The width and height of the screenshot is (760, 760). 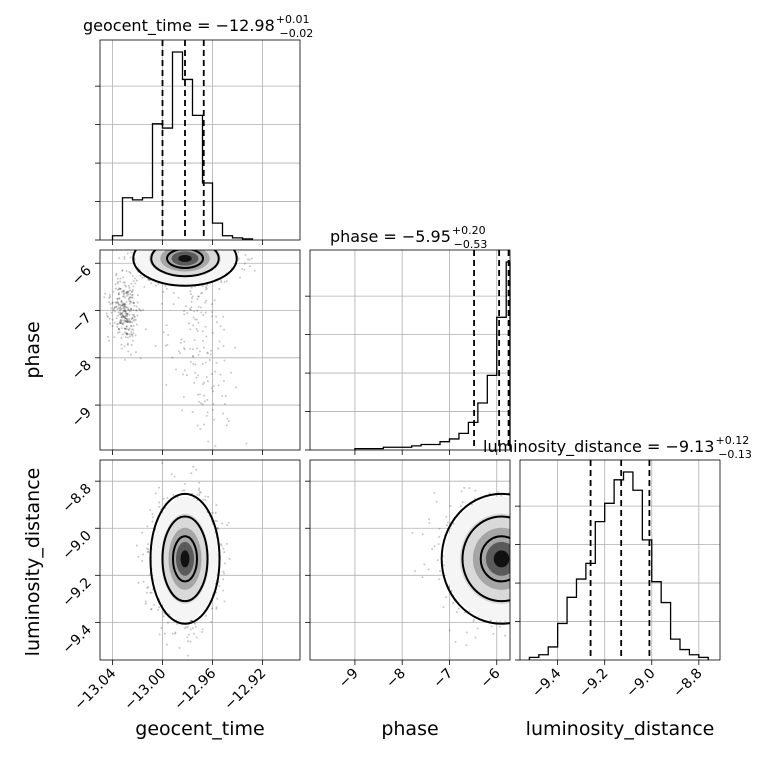 What do you see at coordinates (593, 683) in the screenshot?
I see `x-tick-label: −9.2` at bounding box center [593, 683].